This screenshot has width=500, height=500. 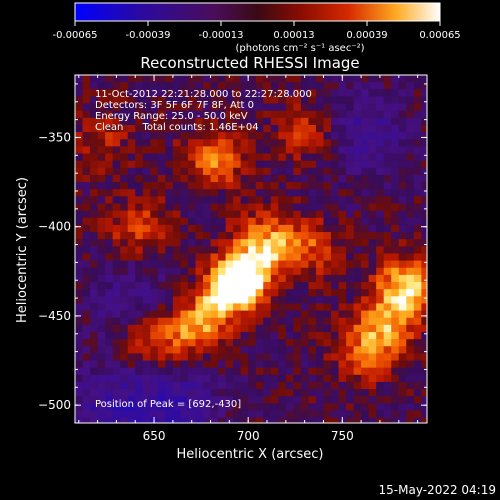 What do you see at coordinates (75, 35) in the screenshot?
I see `colorbar-tick-label: -0.00065` at bounding box center [75, 35].